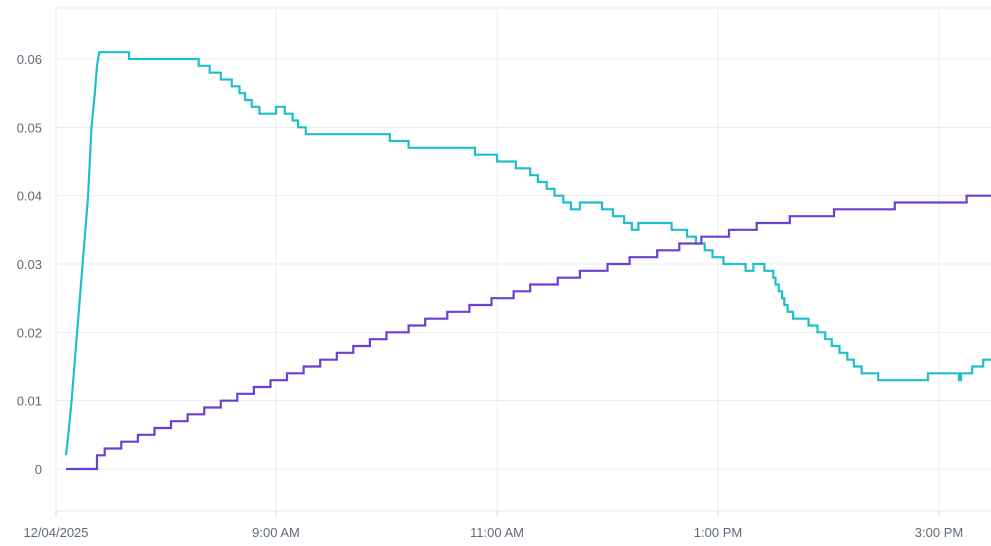 The height and width of the screenshot is (546, 991). Describe the element at coordinates (29, 196) in the screenshot. I see `y-tick-label: 0.04` at that location.